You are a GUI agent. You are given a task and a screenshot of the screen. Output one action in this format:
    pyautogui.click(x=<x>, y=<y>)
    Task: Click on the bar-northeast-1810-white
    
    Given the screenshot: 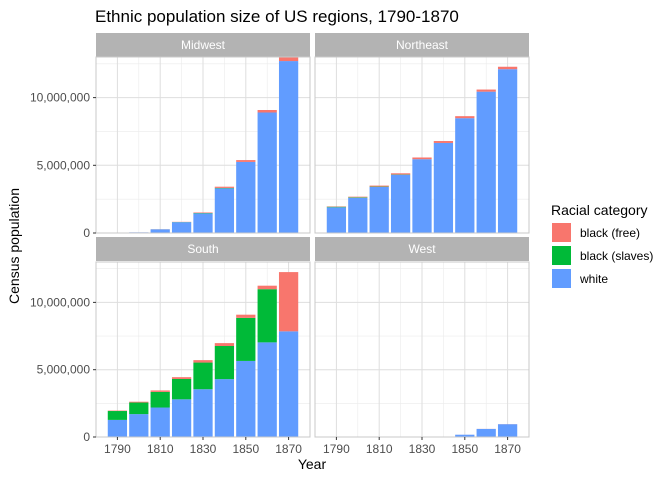 What is the action you would take?
    pyautogui.click(x=379, y=209)
    